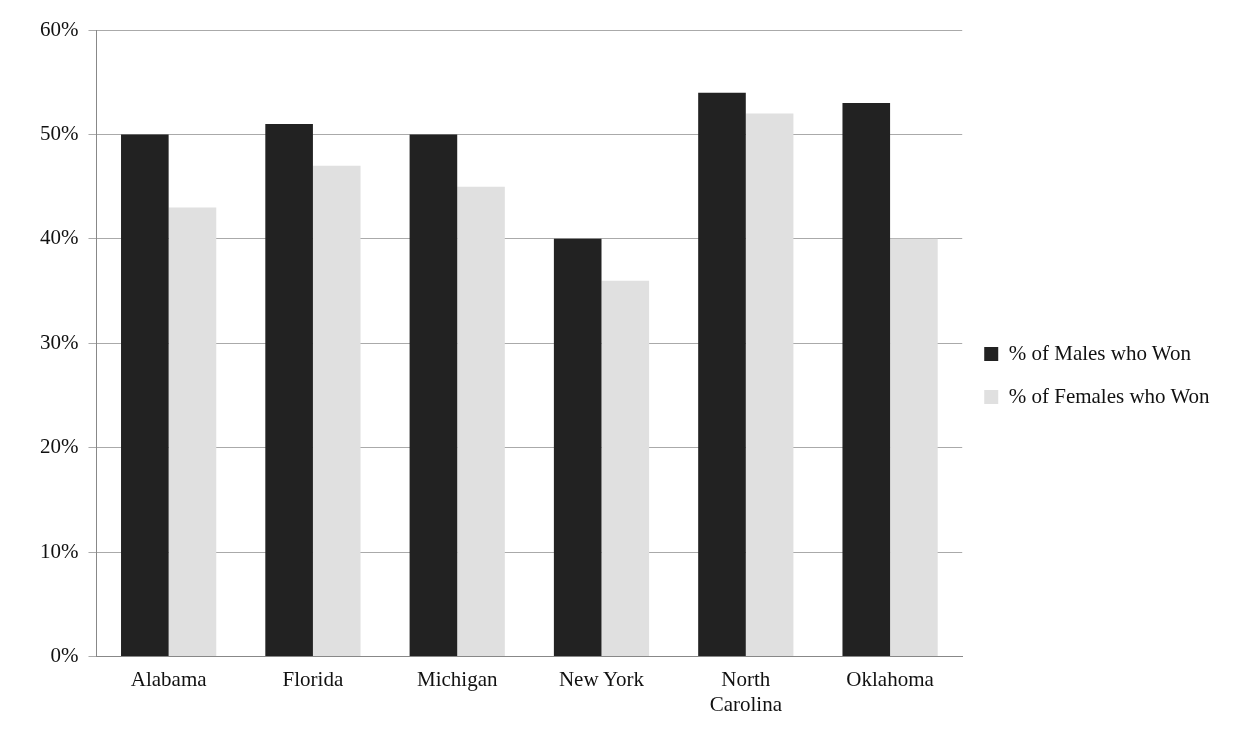 The height and width of the screenshot is (731, 1240). I want to click on y-tick-label: 20%, so click(59, 446).